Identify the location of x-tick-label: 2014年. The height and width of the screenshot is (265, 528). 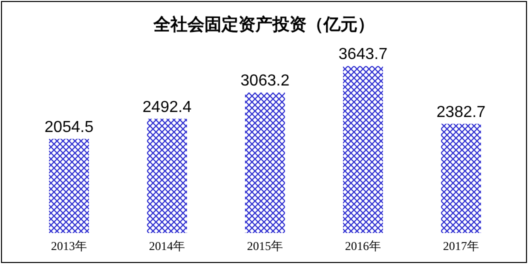
(167, 246).